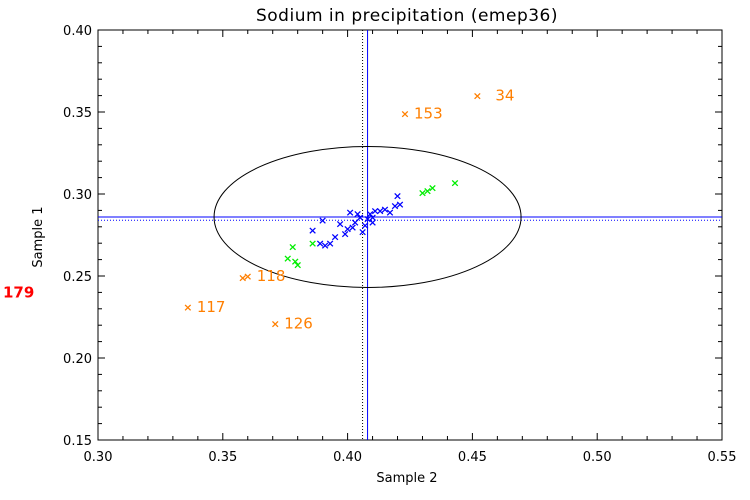 The image size is (750, 500). I want to click on y-tick-label: 0.25, so click(77, 277).